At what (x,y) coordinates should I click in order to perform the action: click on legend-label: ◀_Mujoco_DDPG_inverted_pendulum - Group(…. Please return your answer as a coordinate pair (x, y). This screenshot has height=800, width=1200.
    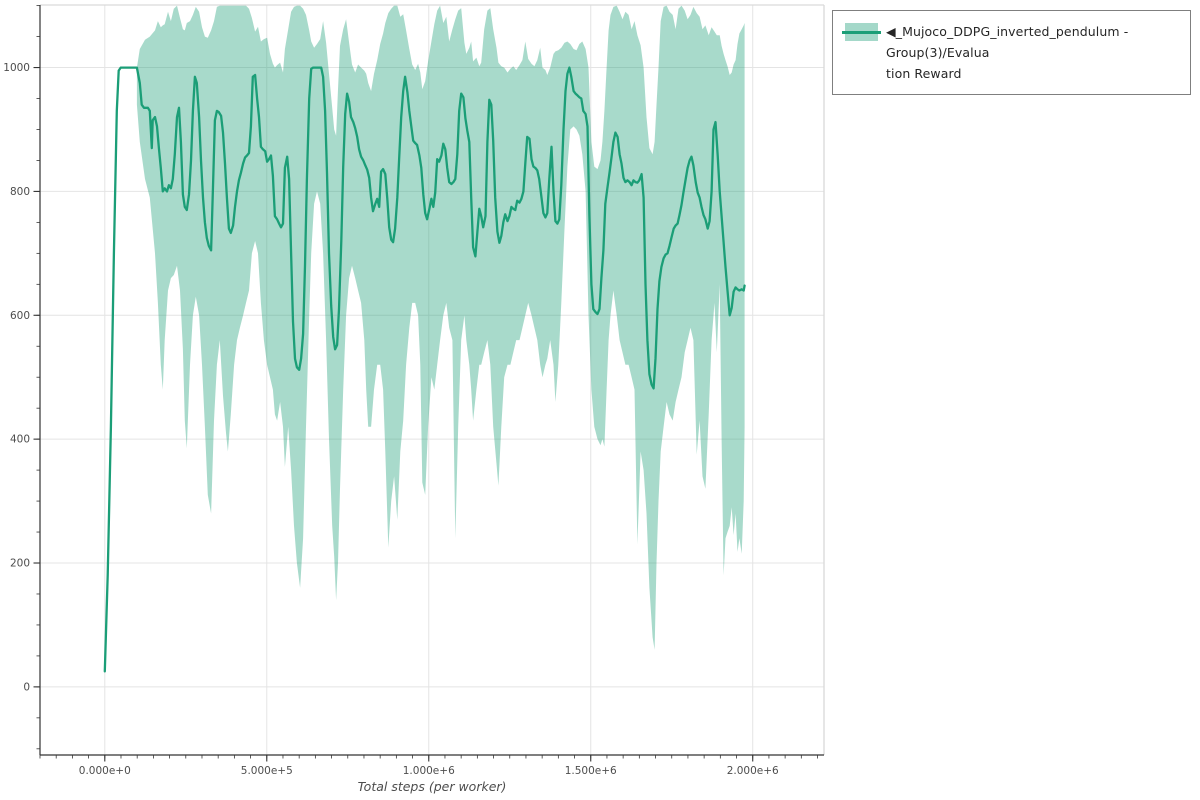
    Looking at the image, I should click on (1033, 52).